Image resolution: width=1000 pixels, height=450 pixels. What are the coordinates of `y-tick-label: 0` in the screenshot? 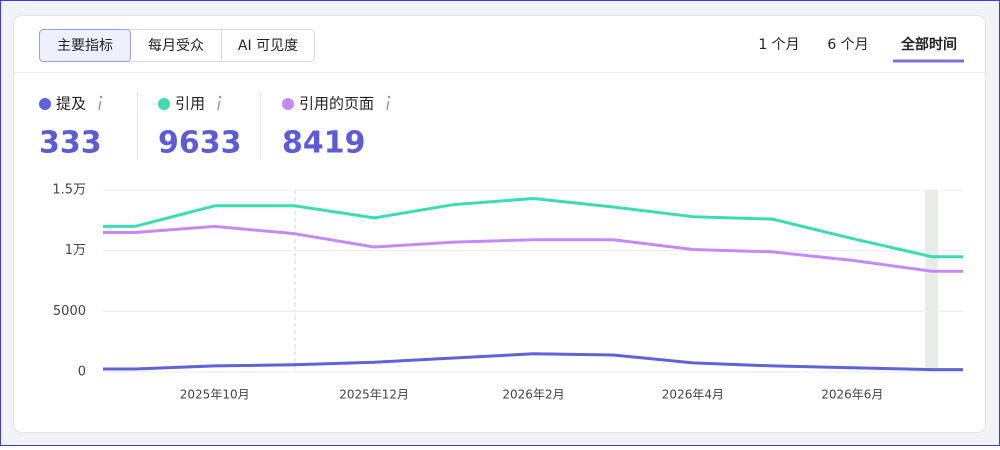 It's located at (82, 372).